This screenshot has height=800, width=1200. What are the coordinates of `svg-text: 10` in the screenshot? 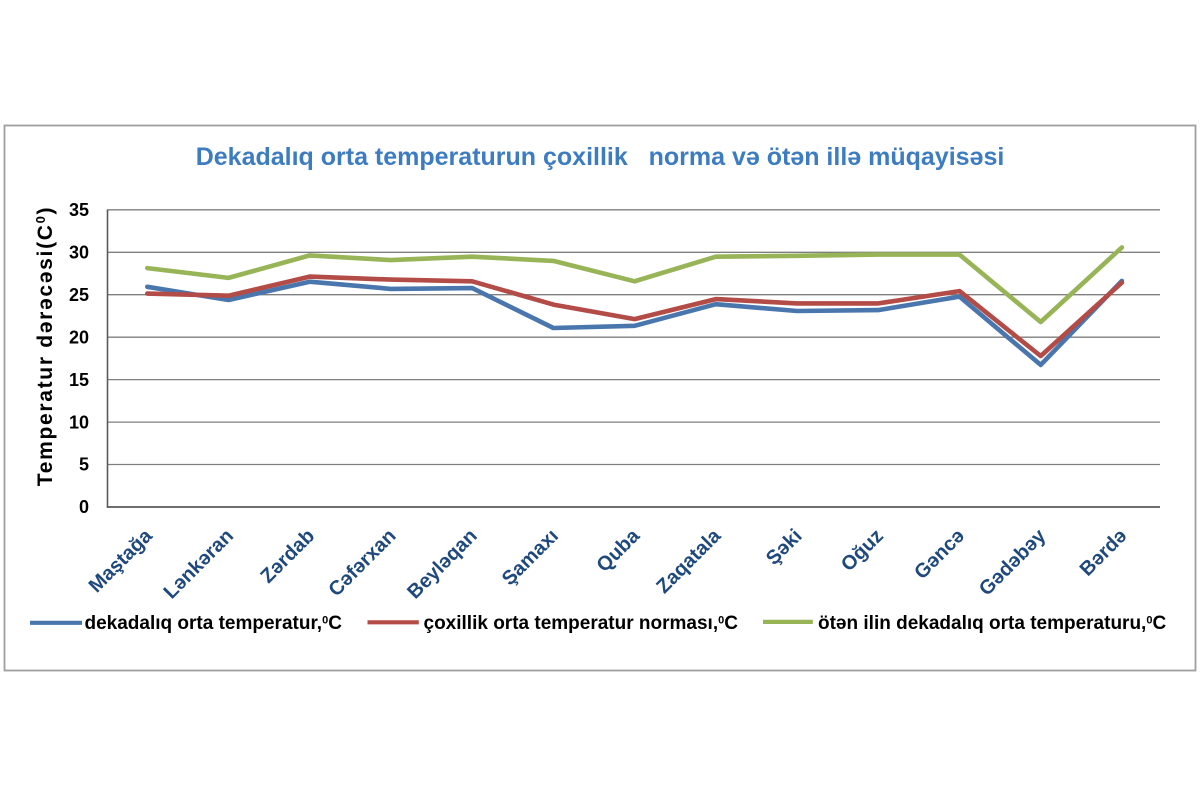 It's located at (79, 422).